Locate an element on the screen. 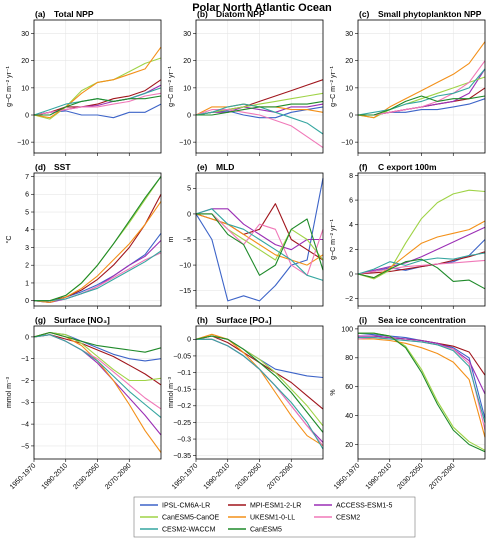 This screenshot has width=500, height=539. y-tick-label: −4 is located at coordinates (25, 425).